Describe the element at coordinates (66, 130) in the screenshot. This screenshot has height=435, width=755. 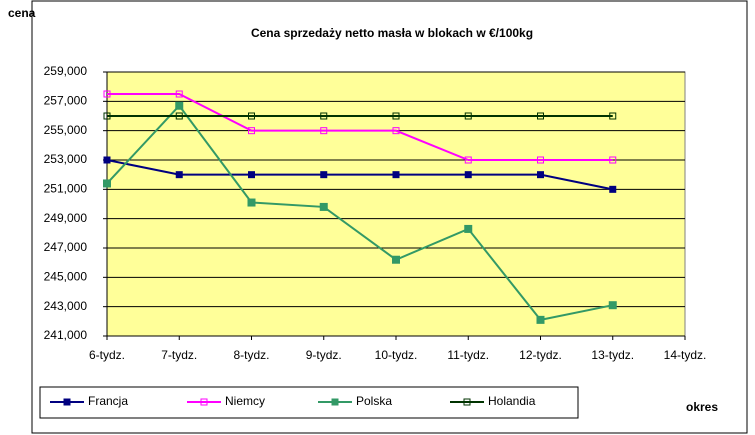
I see `y-tick-label: 255,000` at that location.